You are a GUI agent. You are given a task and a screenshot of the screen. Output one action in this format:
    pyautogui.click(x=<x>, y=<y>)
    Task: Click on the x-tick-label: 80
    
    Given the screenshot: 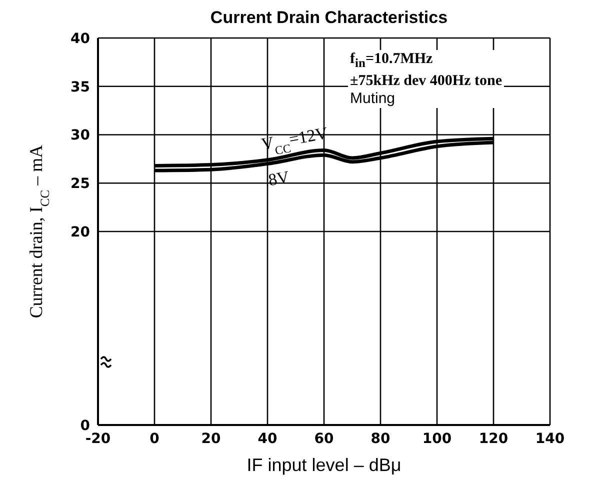 What is the action you would take?
    pyautogui.click(x=380, y=438)
    